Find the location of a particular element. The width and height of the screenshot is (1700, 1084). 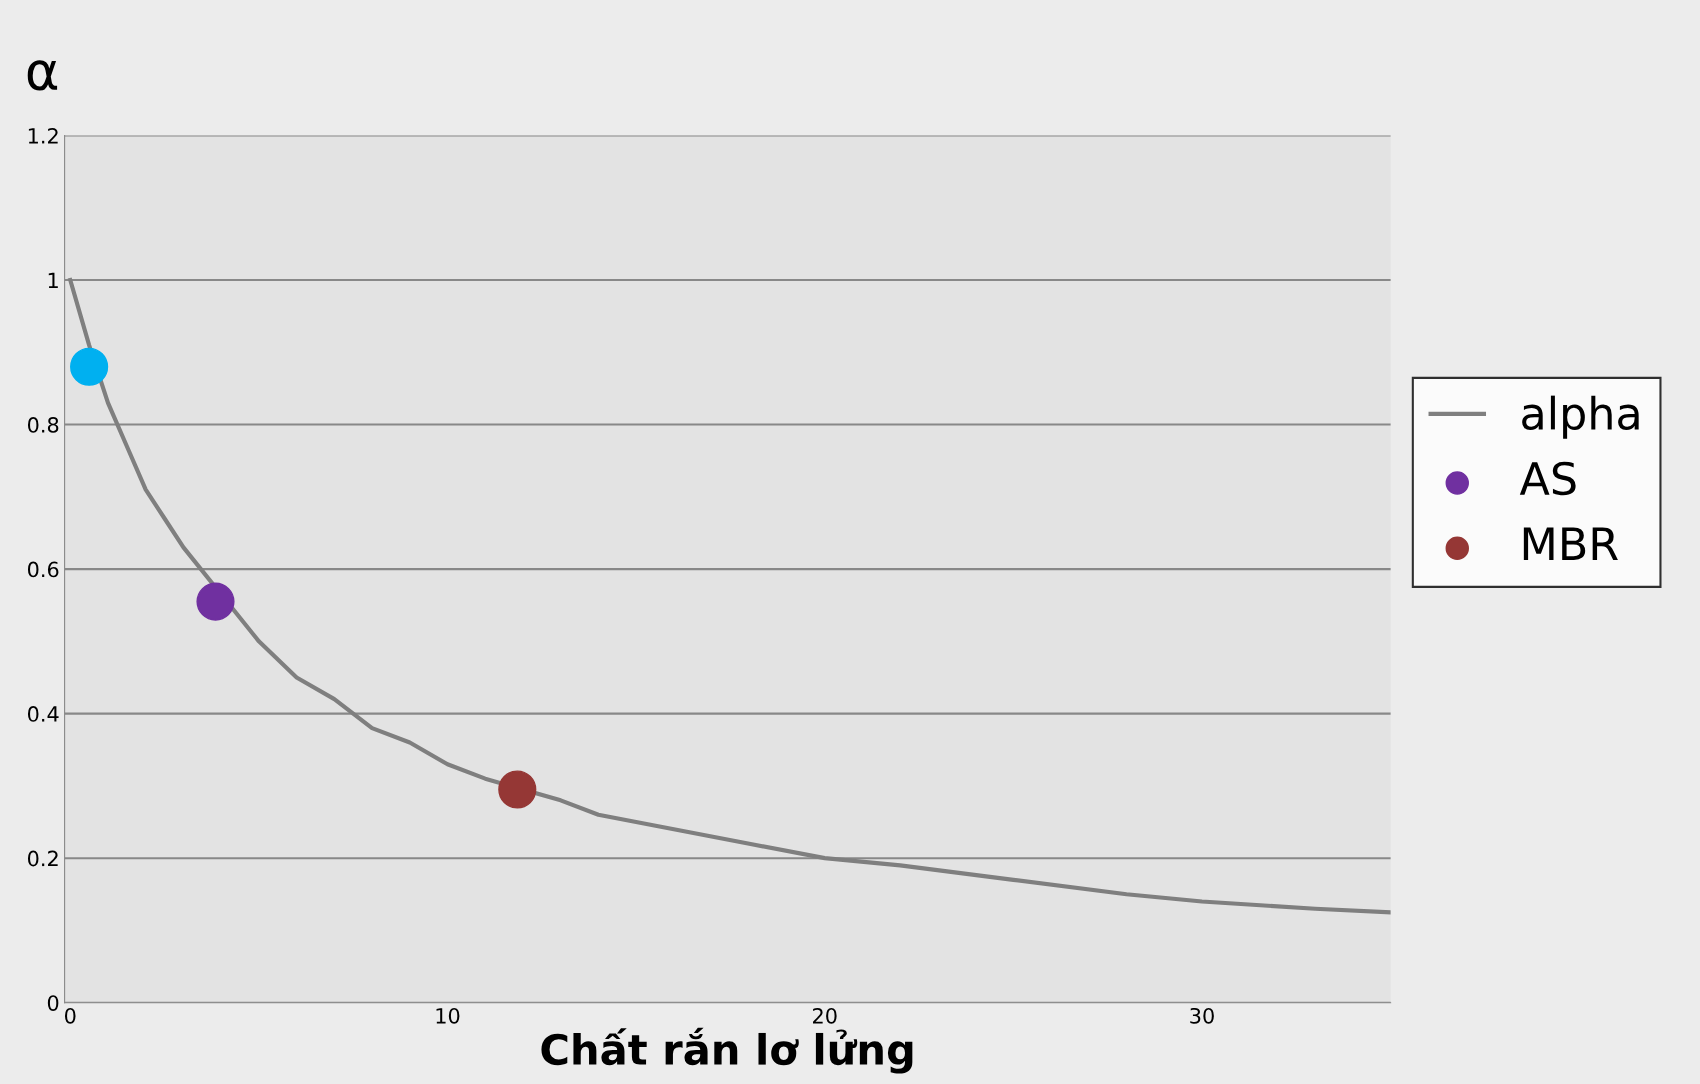

y-axis-title: α is located at coordinates (42, 75).